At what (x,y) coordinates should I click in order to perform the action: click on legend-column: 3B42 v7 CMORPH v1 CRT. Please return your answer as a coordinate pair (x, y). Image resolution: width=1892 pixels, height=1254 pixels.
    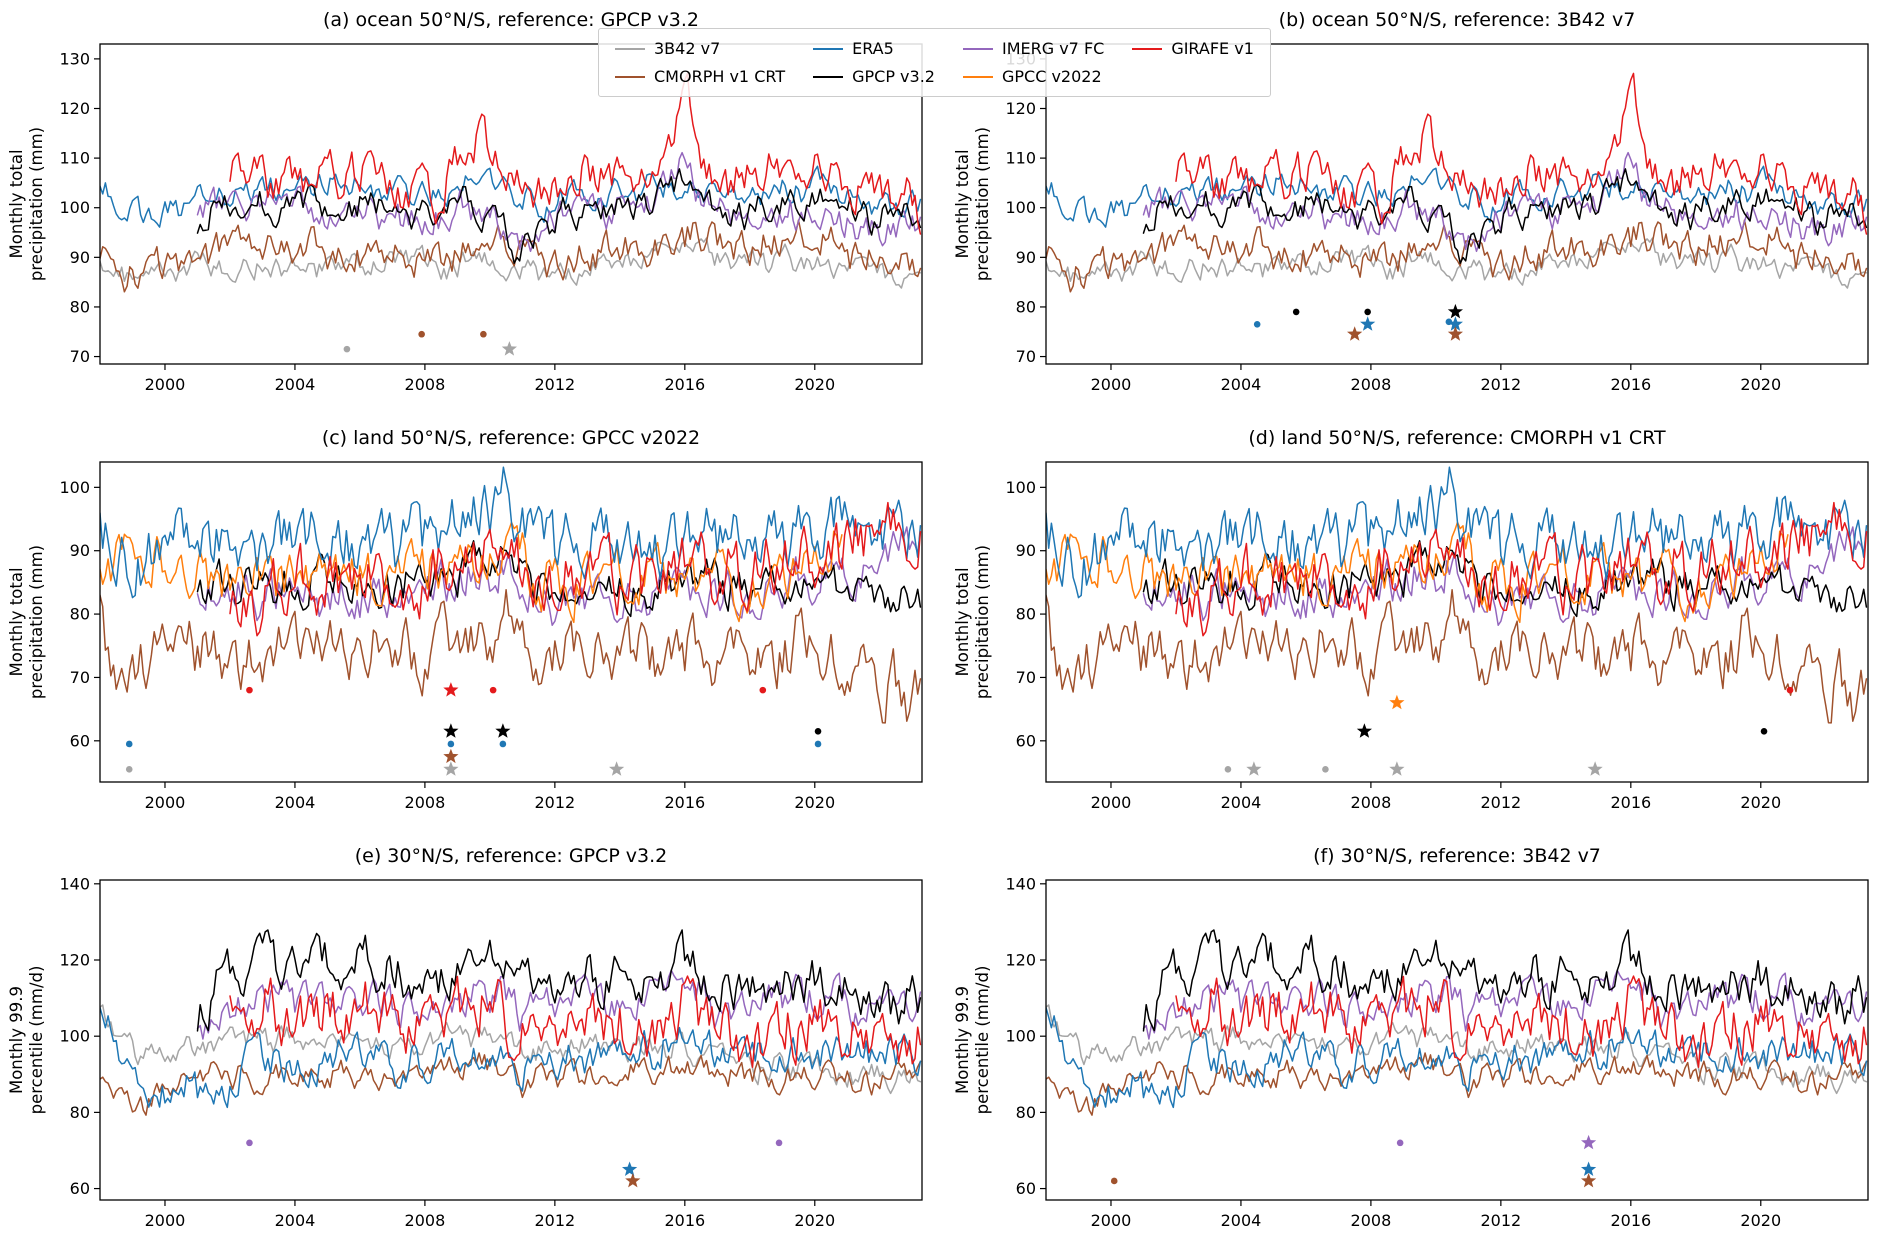
    Looking at the image, I should click on (700, 62).